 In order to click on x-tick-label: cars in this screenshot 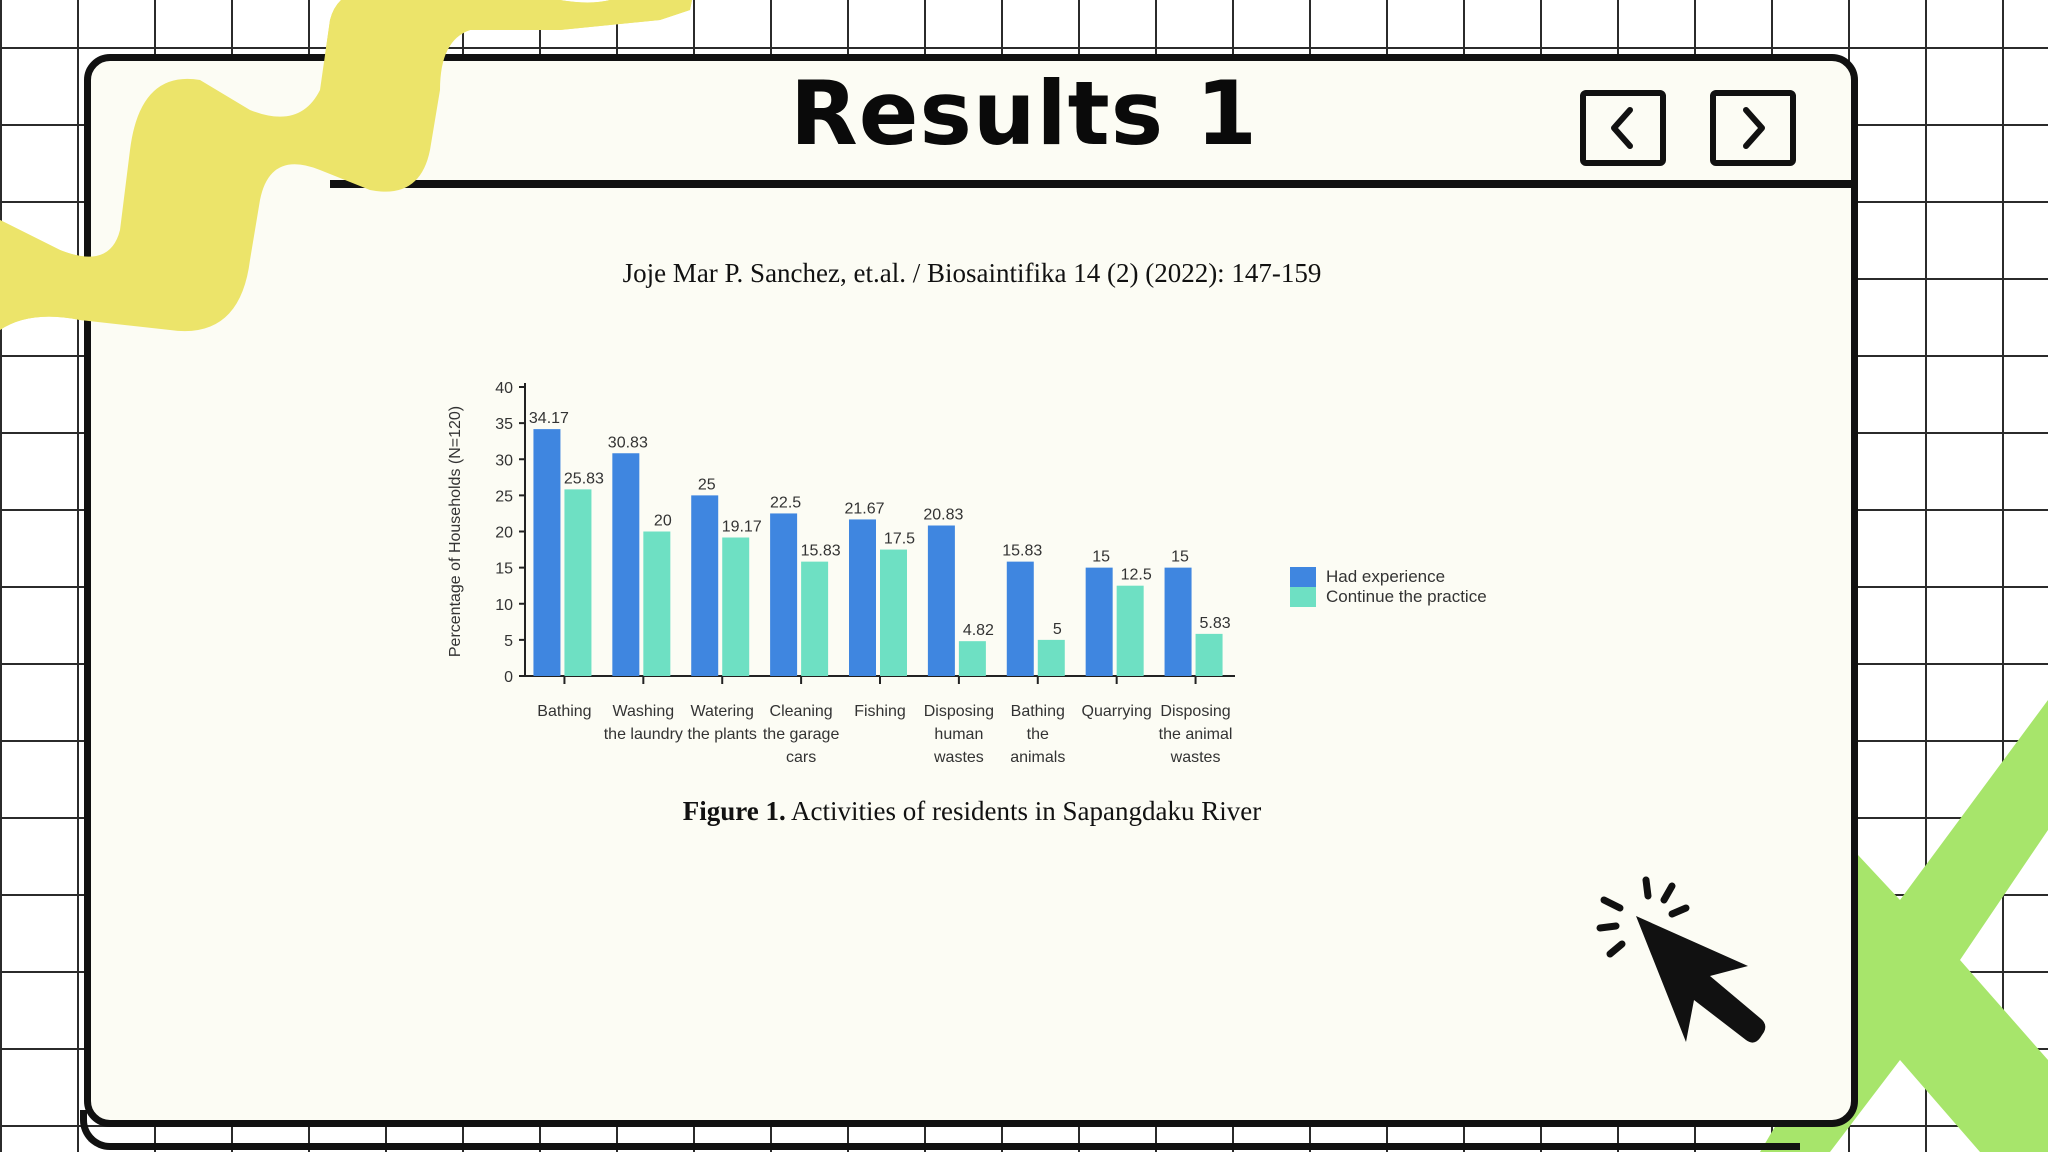, I will do `click(801, 757)`.